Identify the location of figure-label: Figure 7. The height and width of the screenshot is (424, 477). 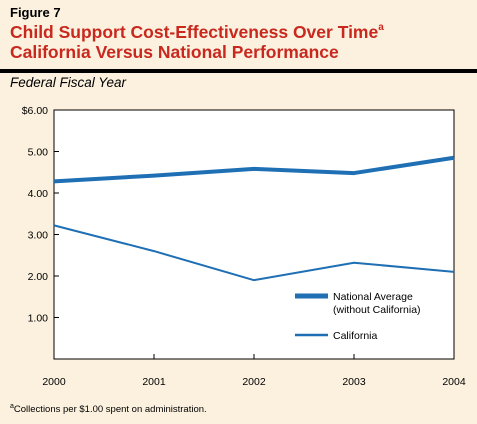
(35, 12).